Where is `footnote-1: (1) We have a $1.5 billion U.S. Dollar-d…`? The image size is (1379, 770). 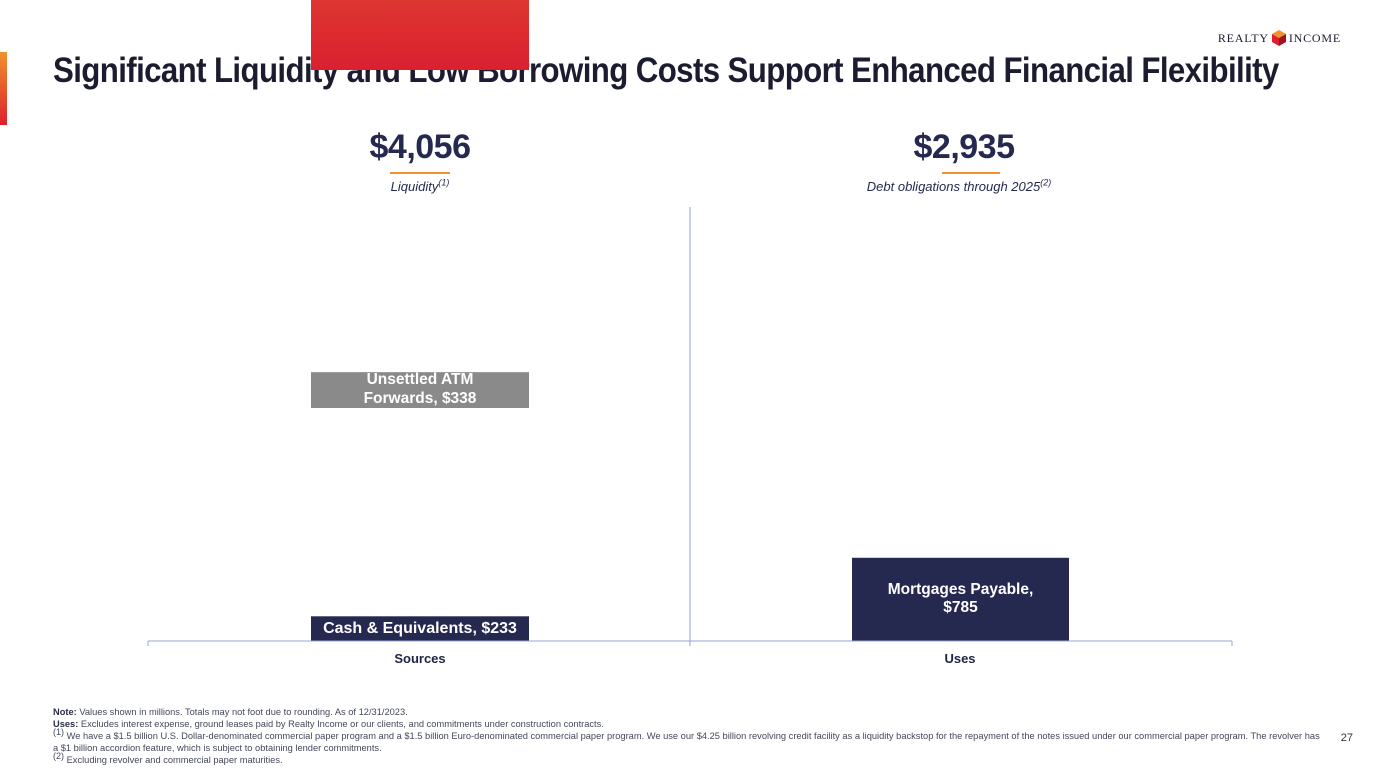 footnote-1: (1) We have a $1.5 billion U.S. Dollar-d… is located at coordinates (688, 740).